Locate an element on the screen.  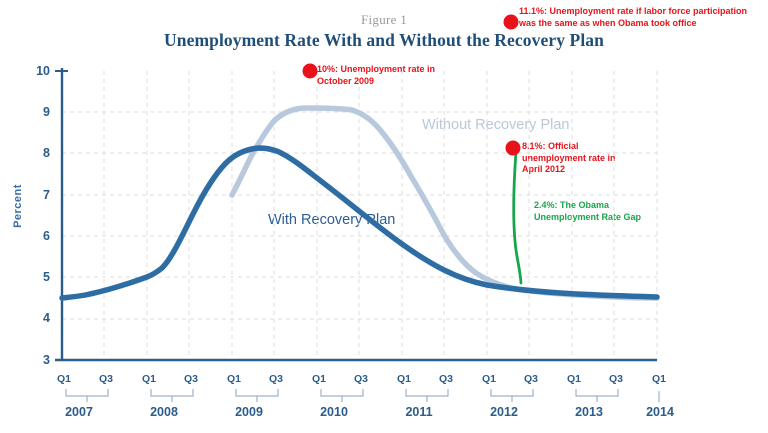
x-year-2008: 2008 is located at coordinates (164, 412).